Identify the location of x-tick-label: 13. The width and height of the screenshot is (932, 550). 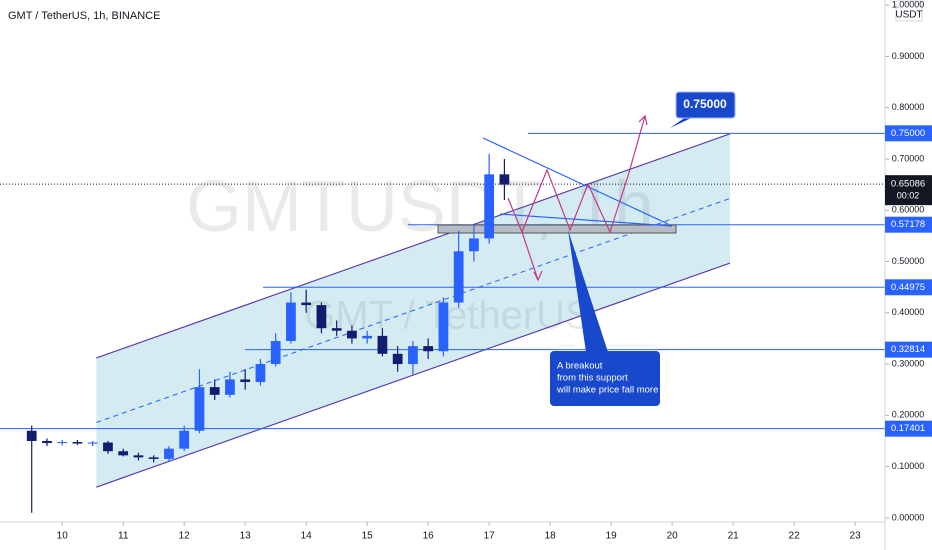
(246, 536).